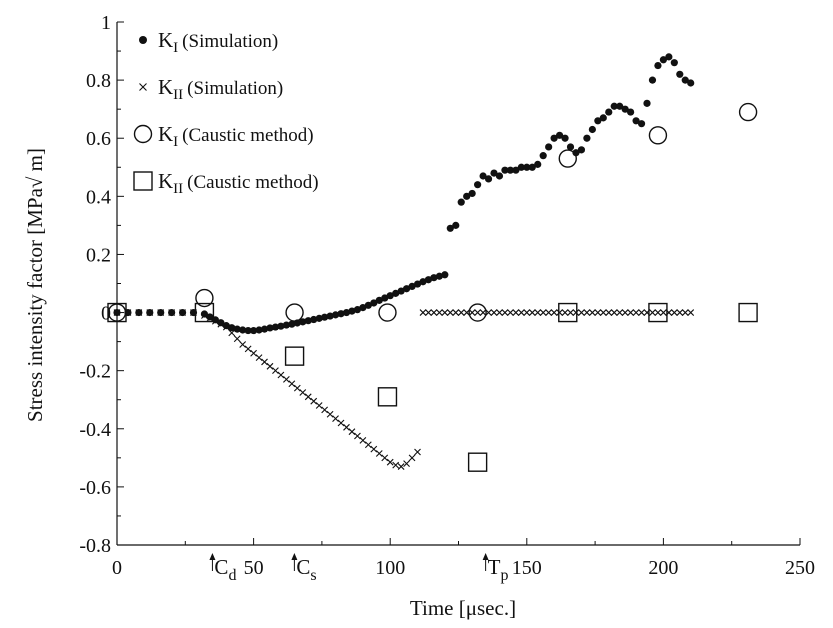  I want to click on y-tick-label: 0.2, so click(98, 255).